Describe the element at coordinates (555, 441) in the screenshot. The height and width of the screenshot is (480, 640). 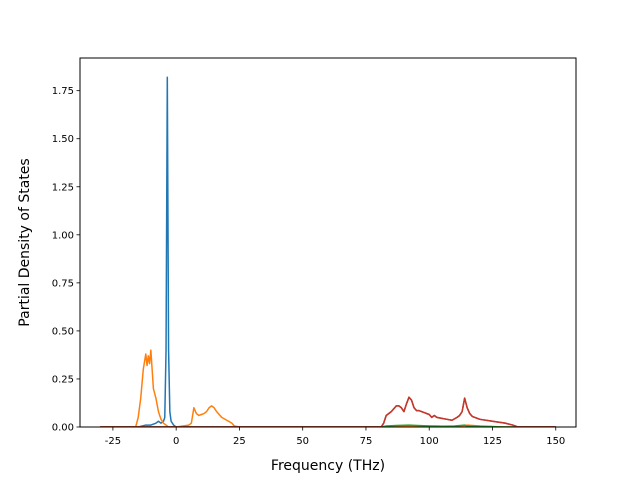
I see `x-tick-label: 150` at that location.